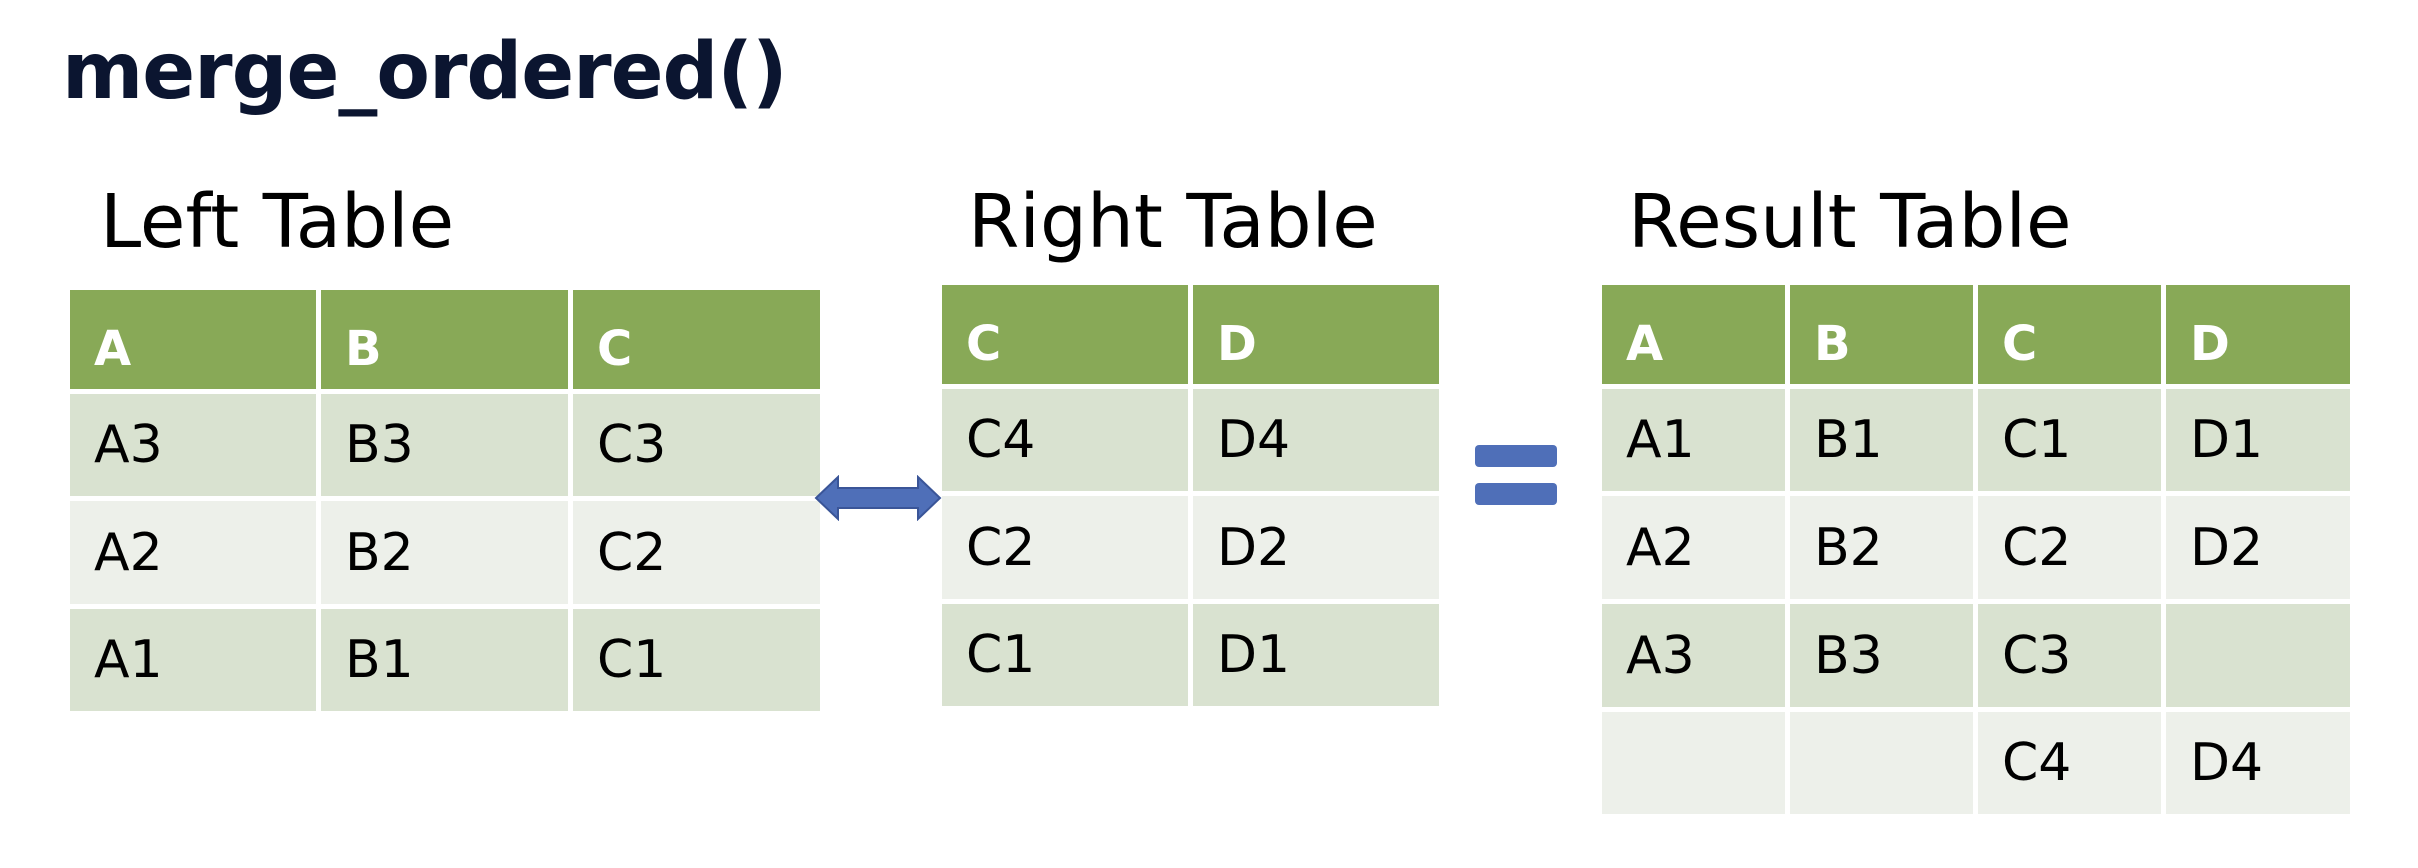  Describe the element at coordinates (1173, 222) in the screenshot. I see `right-table-title: Right Table` at that location.